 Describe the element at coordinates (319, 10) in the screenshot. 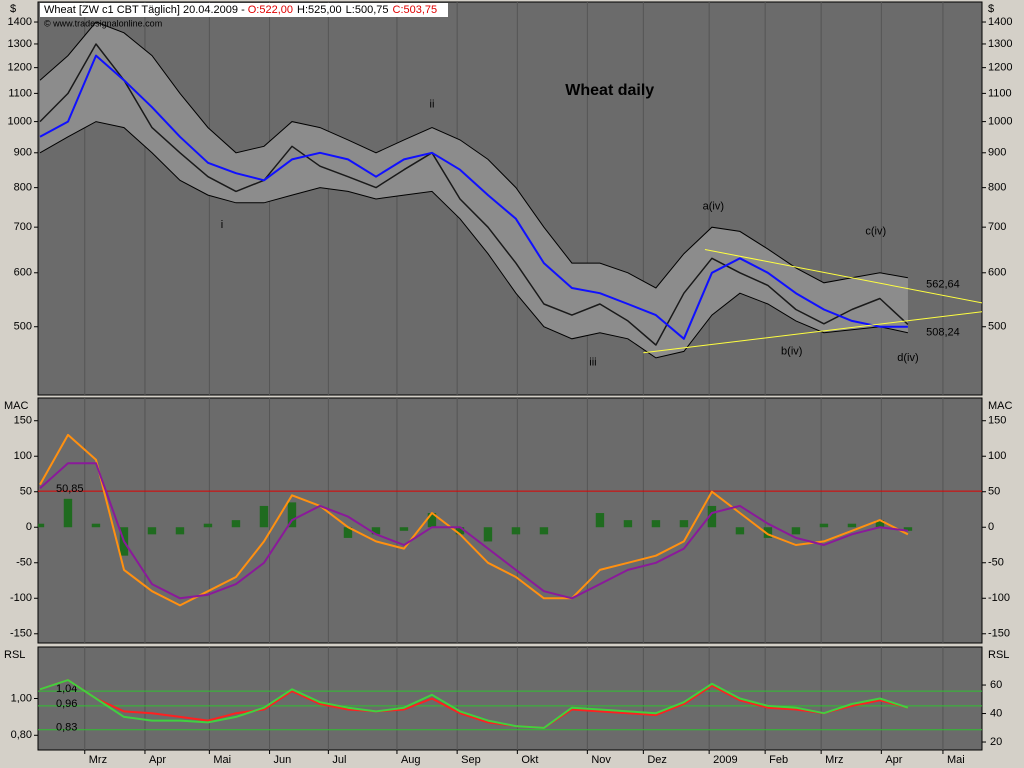

I see `quote: H:525,00` at that location.